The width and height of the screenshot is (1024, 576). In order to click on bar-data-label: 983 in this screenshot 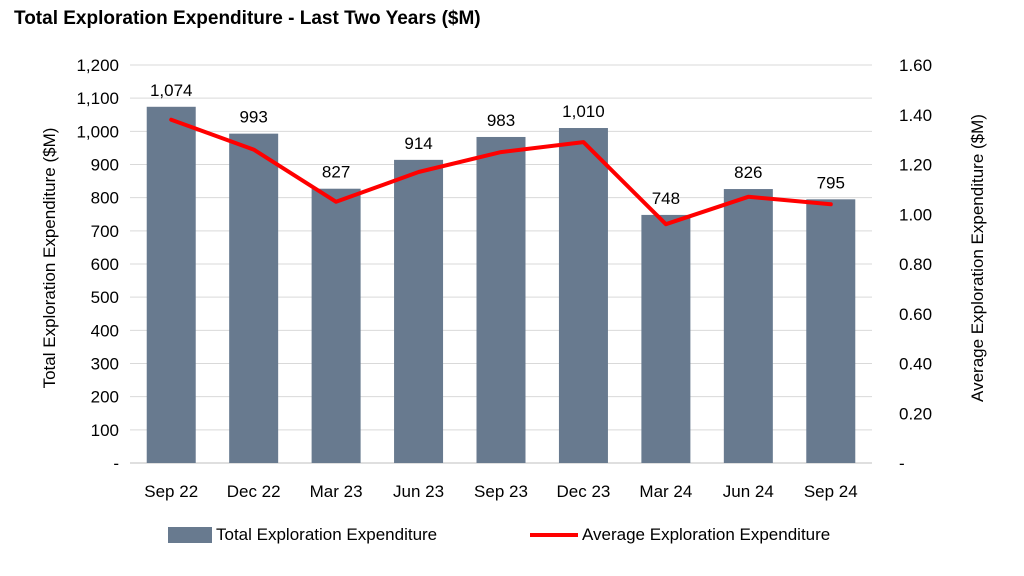, I will do `click(501, 120)`.